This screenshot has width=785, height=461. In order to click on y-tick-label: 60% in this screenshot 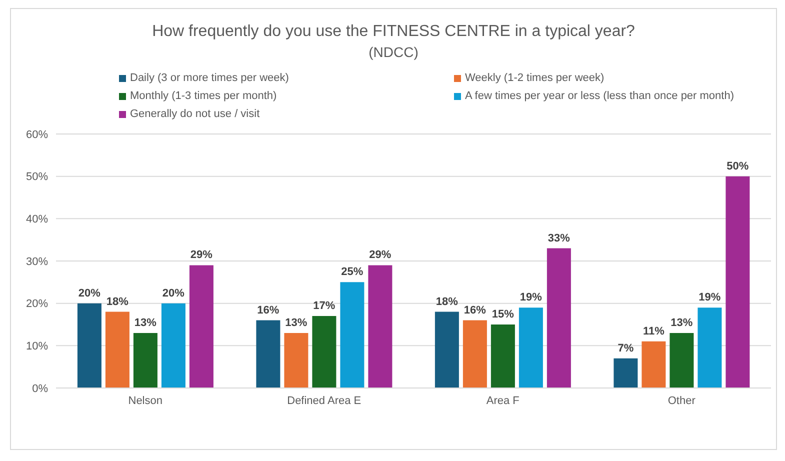, I will do `click(37, 134)`.